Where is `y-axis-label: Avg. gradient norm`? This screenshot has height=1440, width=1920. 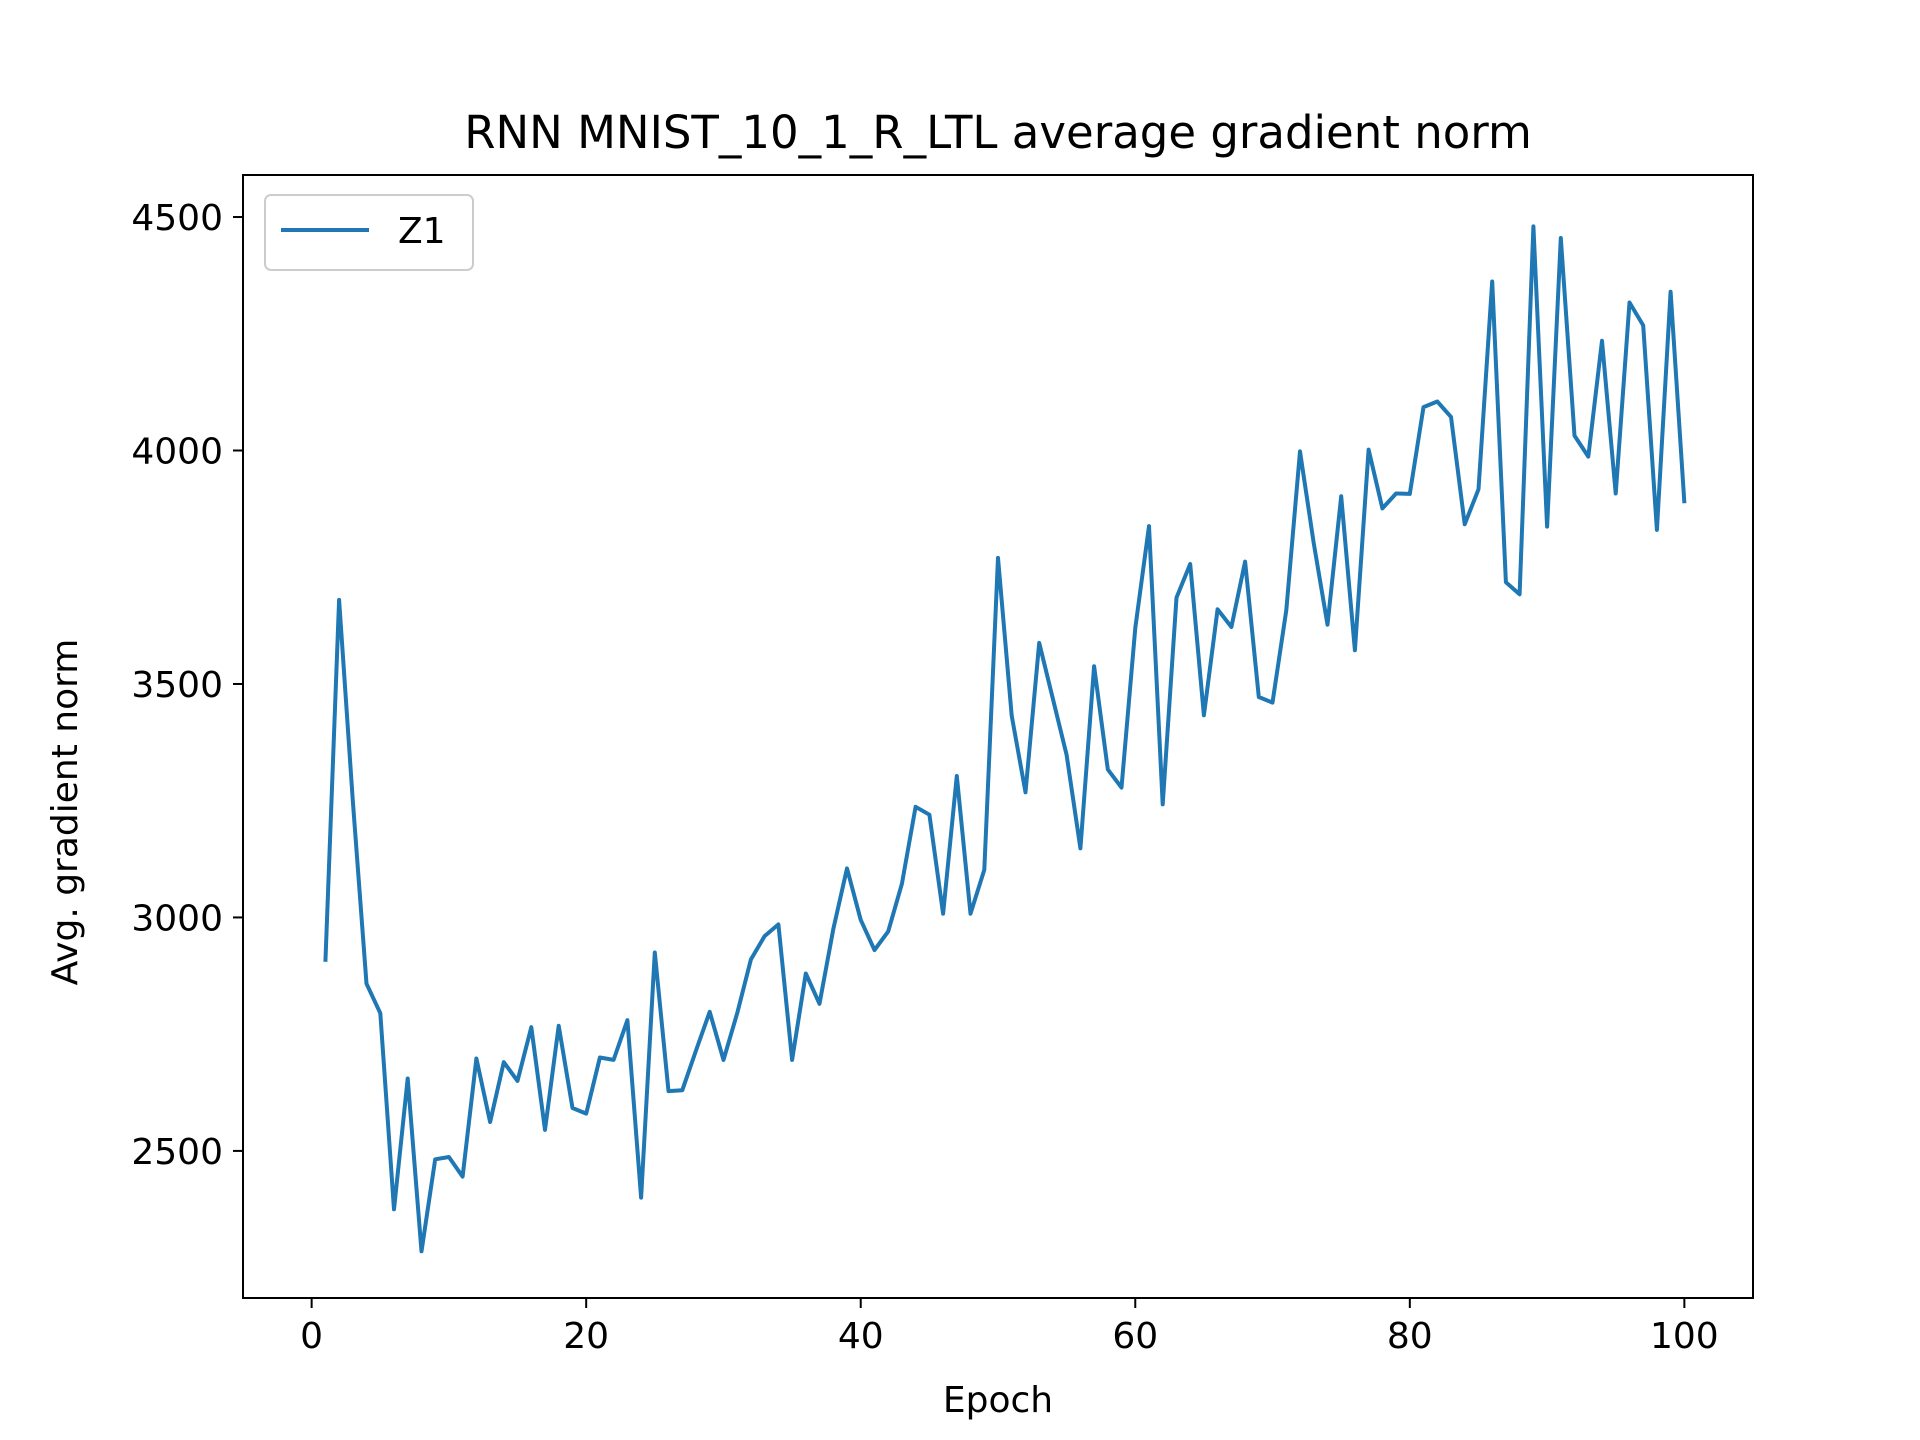
y-axis-label: Avg. gradient norm is located at coordinates (65, 812).